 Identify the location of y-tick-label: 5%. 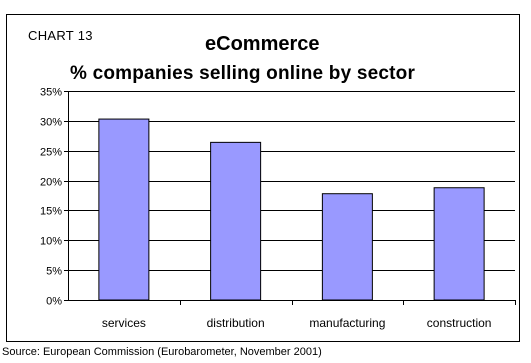
(54, 272).